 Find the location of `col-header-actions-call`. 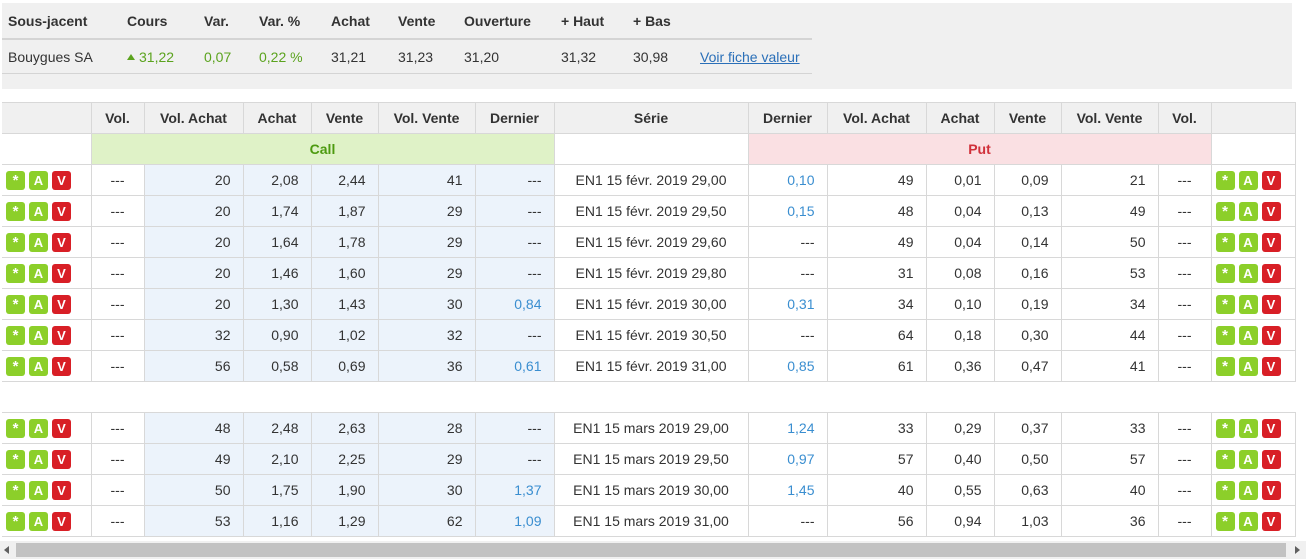

col-header-actions-call is located at coordinates (47, 118).